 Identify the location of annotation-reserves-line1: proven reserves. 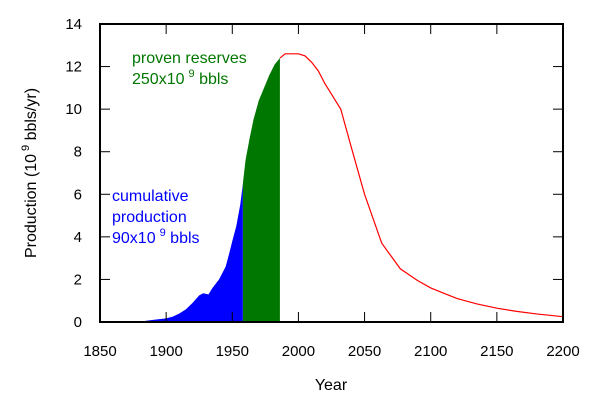
(189, 58).